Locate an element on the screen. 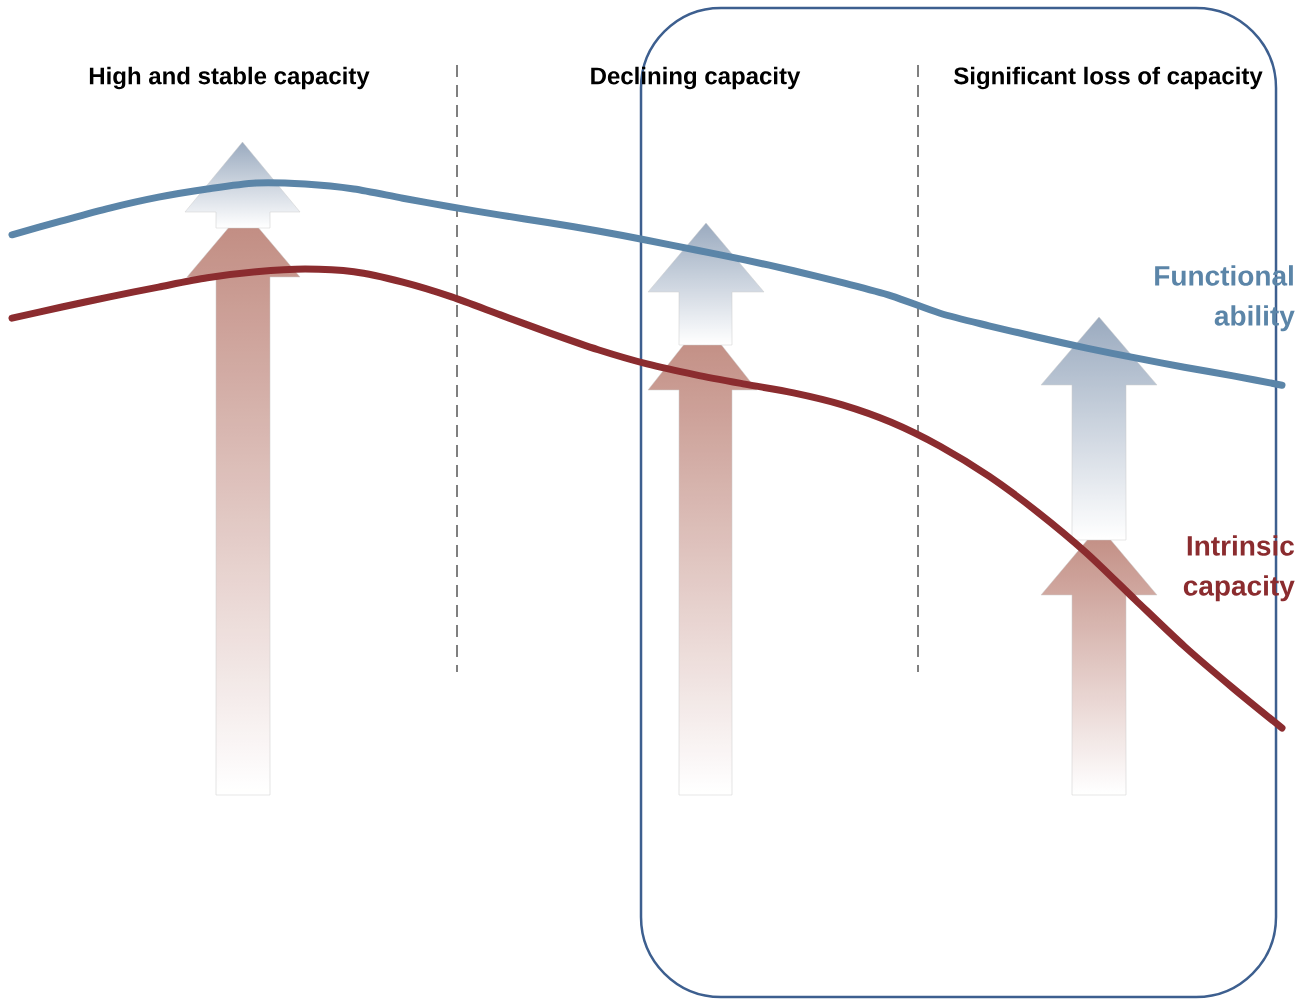 This screenshot has width=1301, height=1003. text: High and stable capacity is located at coordinates (229, 78).